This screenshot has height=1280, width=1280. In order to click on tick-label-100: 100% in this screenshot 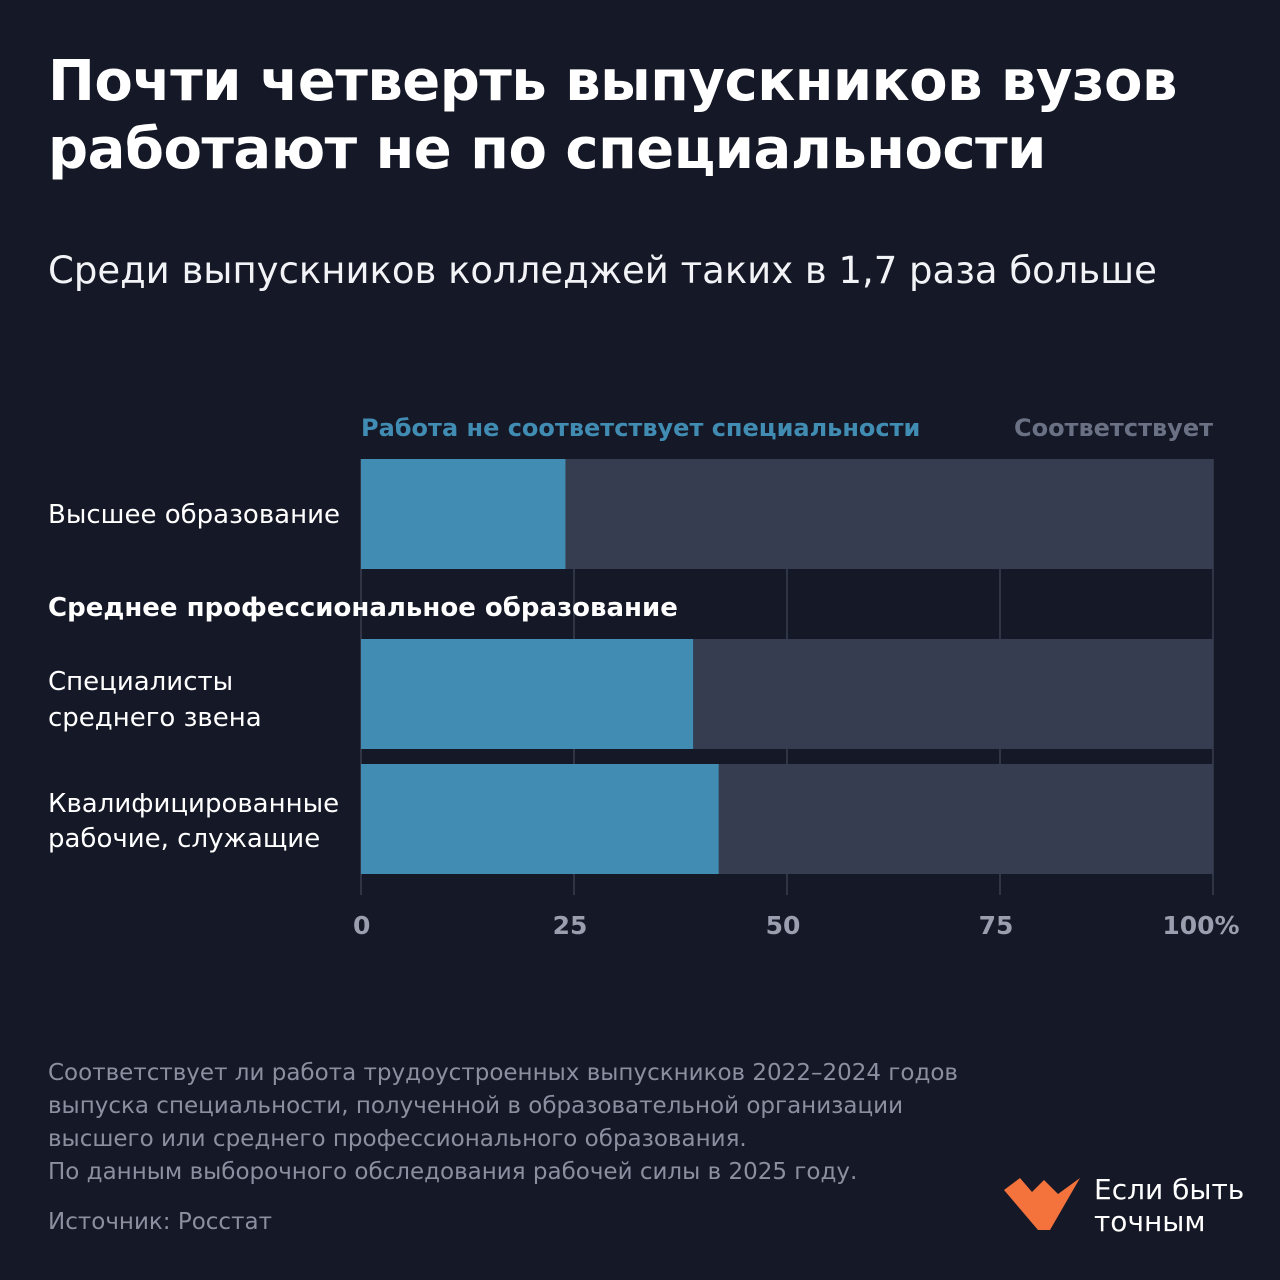, I will do `click(1200, 925)`.